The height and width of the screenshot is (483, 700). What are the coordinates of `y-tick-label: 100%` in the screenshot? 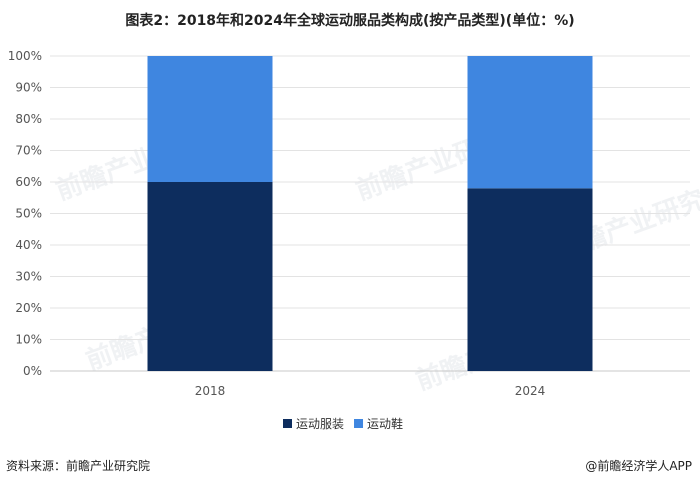 It's located at (25, 56).